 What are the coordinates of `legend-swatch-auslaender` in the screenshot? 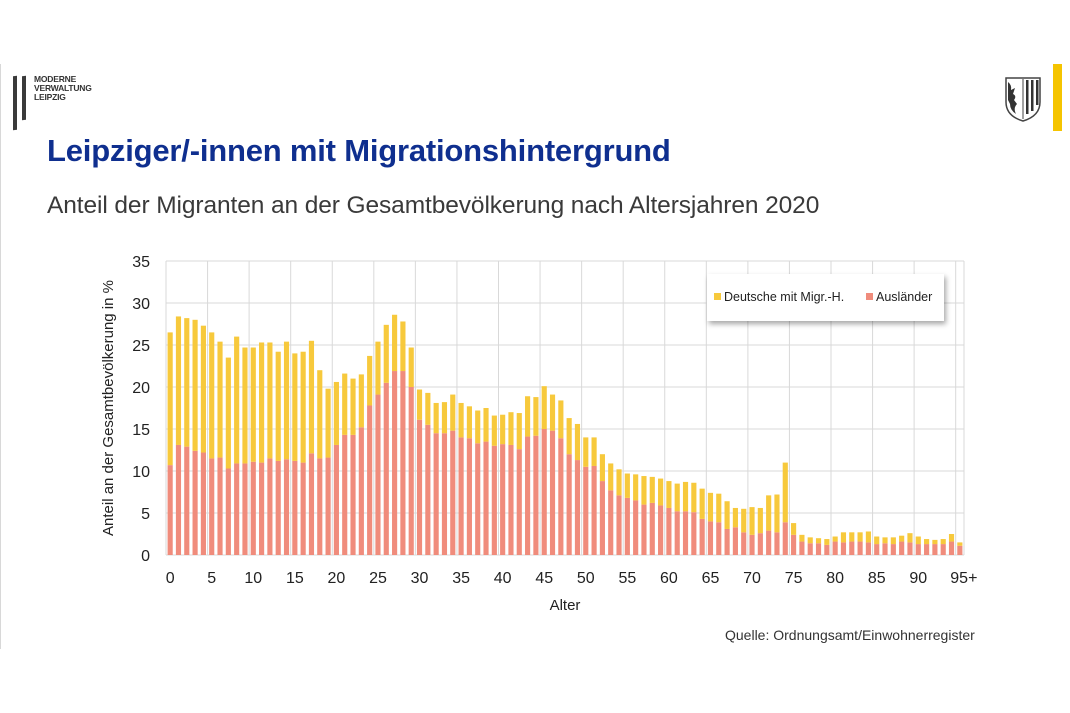 It's located at (869, 296).